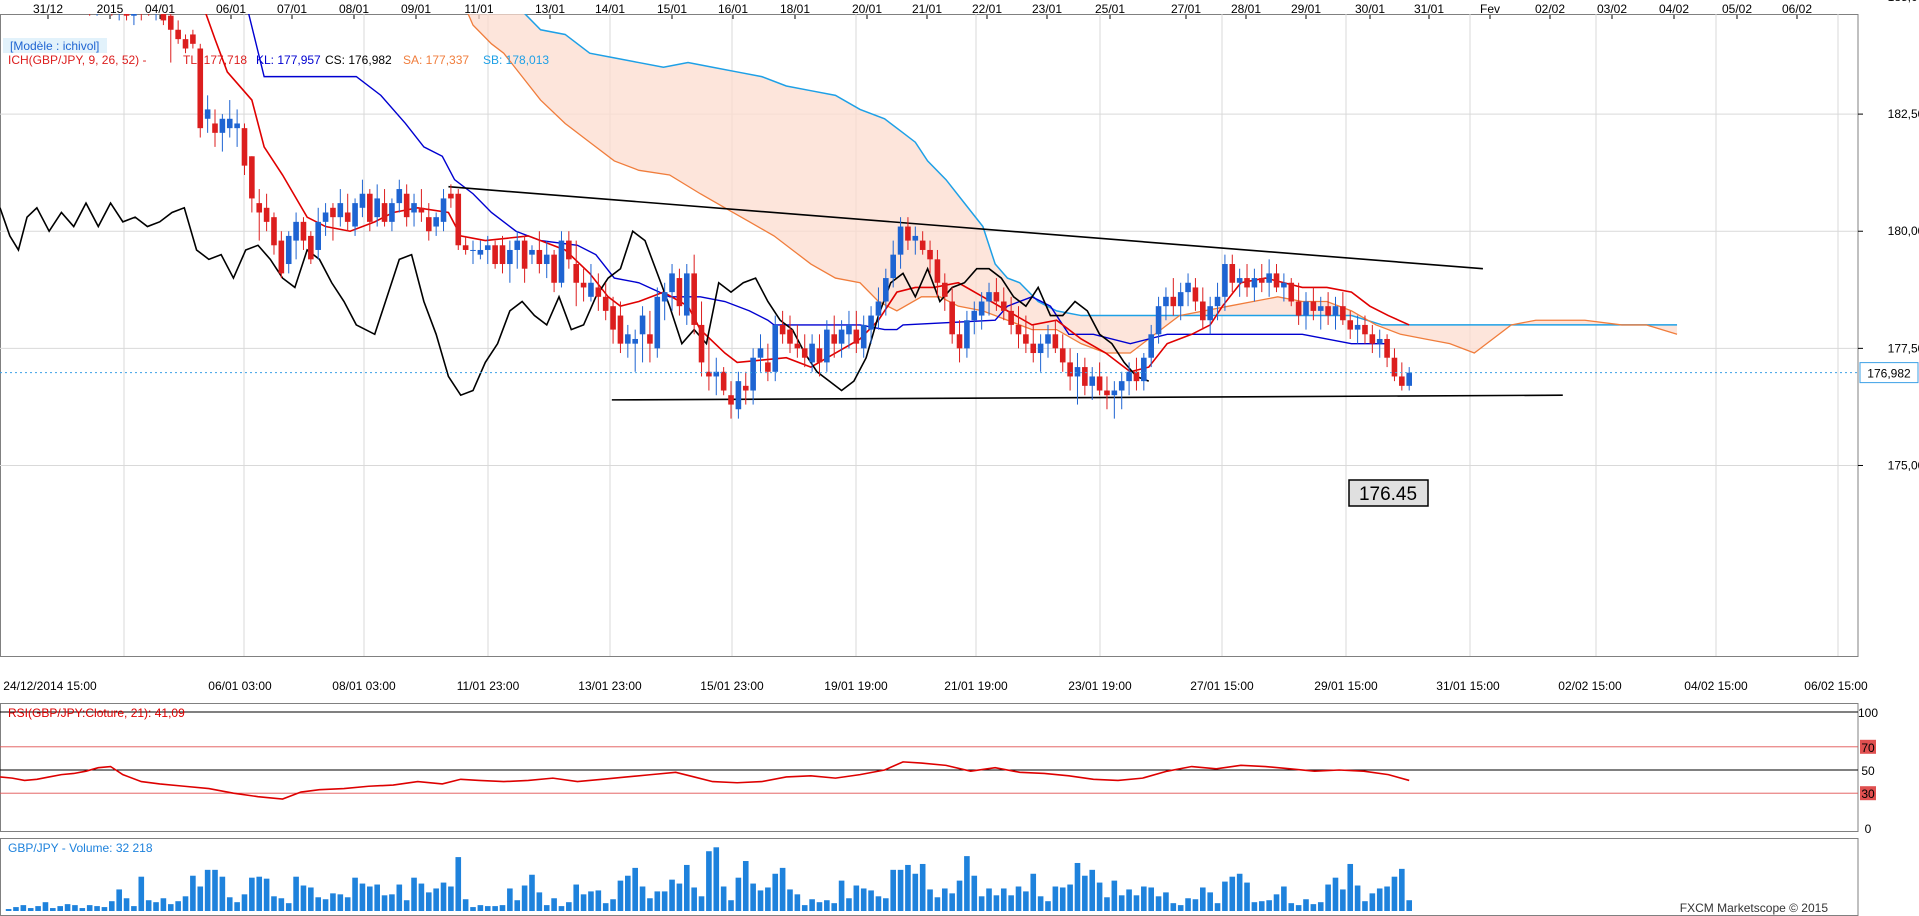 The width and height of the screenshot is (1919, 916). Describe the element at coordinates (1903, 114) in the screenshot. I see `price-tick-label: 182,50` at that location.